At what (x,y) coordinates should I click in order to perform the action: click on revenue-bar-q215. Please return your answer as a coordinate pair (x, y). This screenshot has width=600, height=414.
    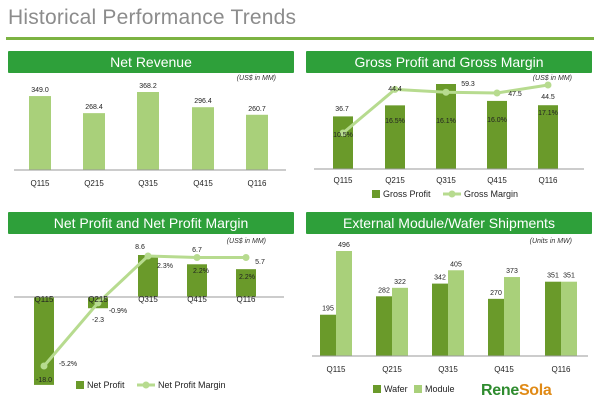
    Looking at the image, I should click on (94, 141).